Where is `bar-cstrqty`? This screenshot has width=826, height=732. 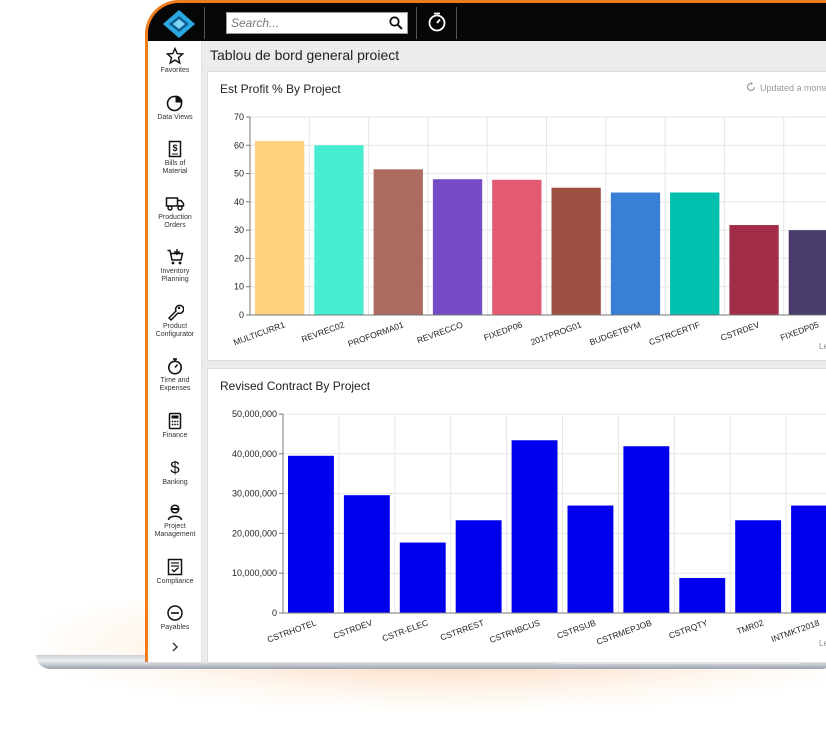 bar-cstrqty is located at coordinates (702, 595).